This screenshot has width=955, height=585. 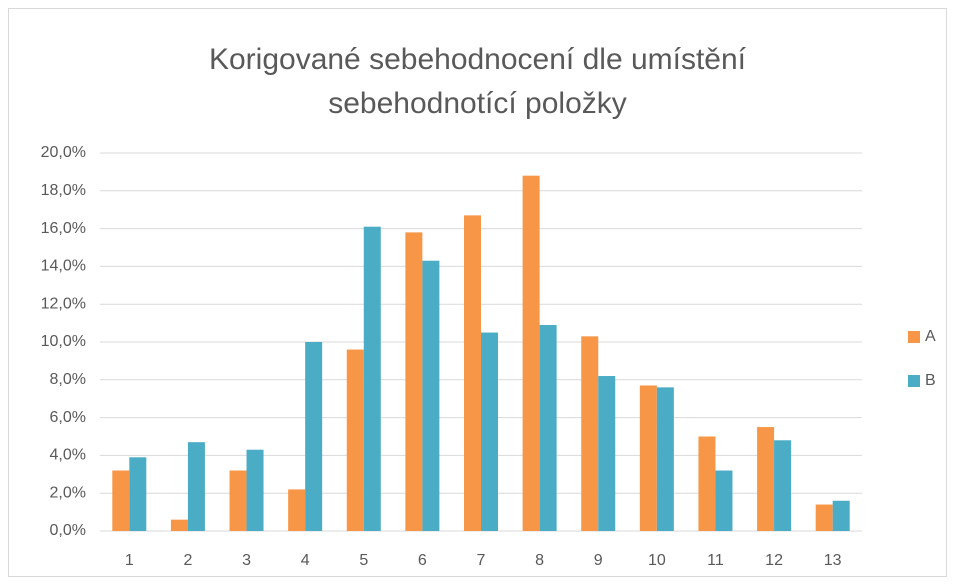 What do you see at coordinates (63, 341) in the screenshot?
I see `y-tick-label: 10,0%` at bounding box center [63, 341].